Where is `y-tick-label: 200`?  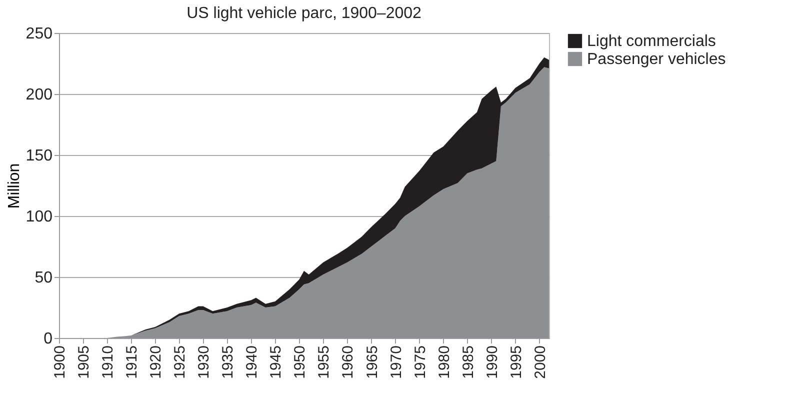
y-tick-label: 200 is located at coordinates (39, 95).